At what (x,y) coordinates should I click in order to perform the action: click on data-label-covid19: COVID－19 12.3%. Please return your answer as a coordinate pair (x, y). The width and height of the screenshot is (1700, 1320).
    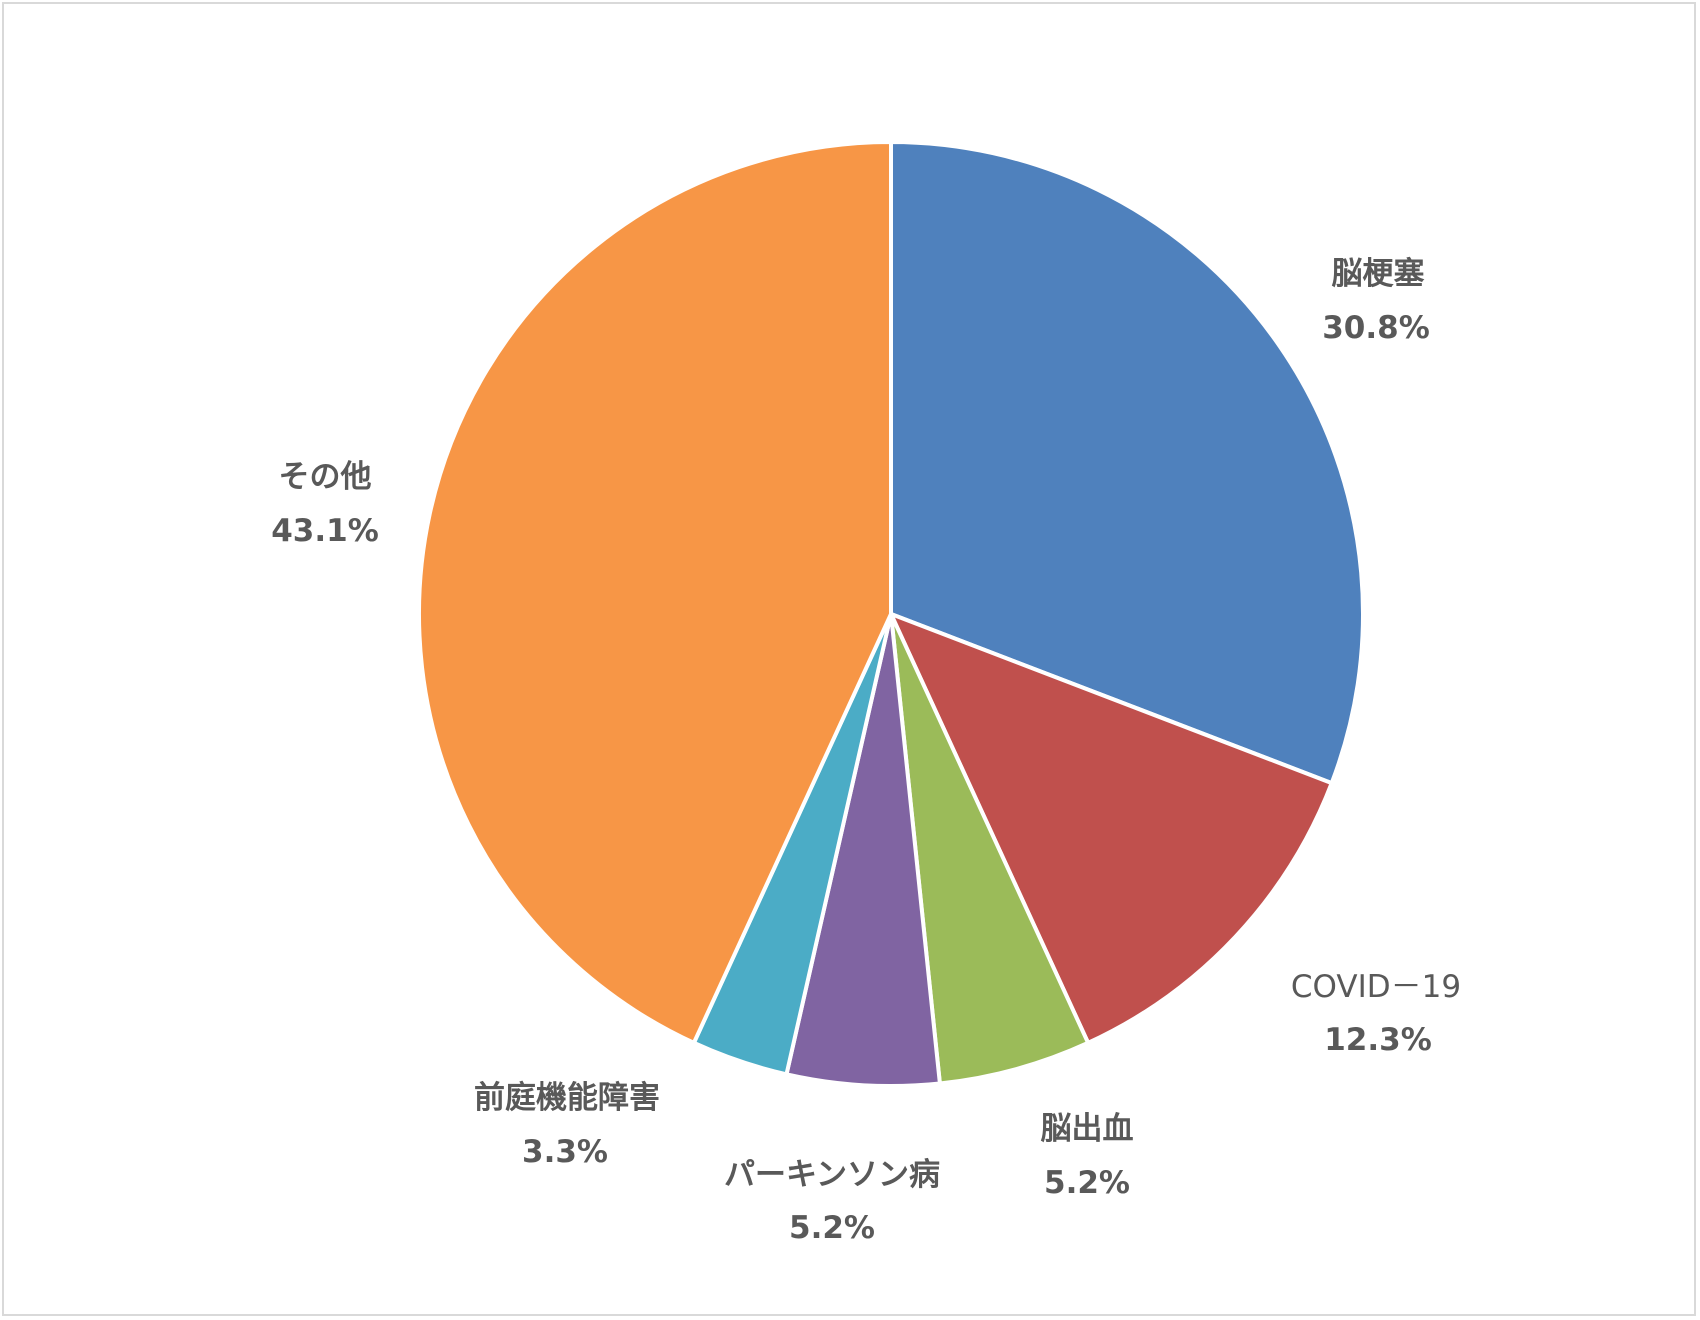
    Looking at the image, I should click on (1376, 1013).